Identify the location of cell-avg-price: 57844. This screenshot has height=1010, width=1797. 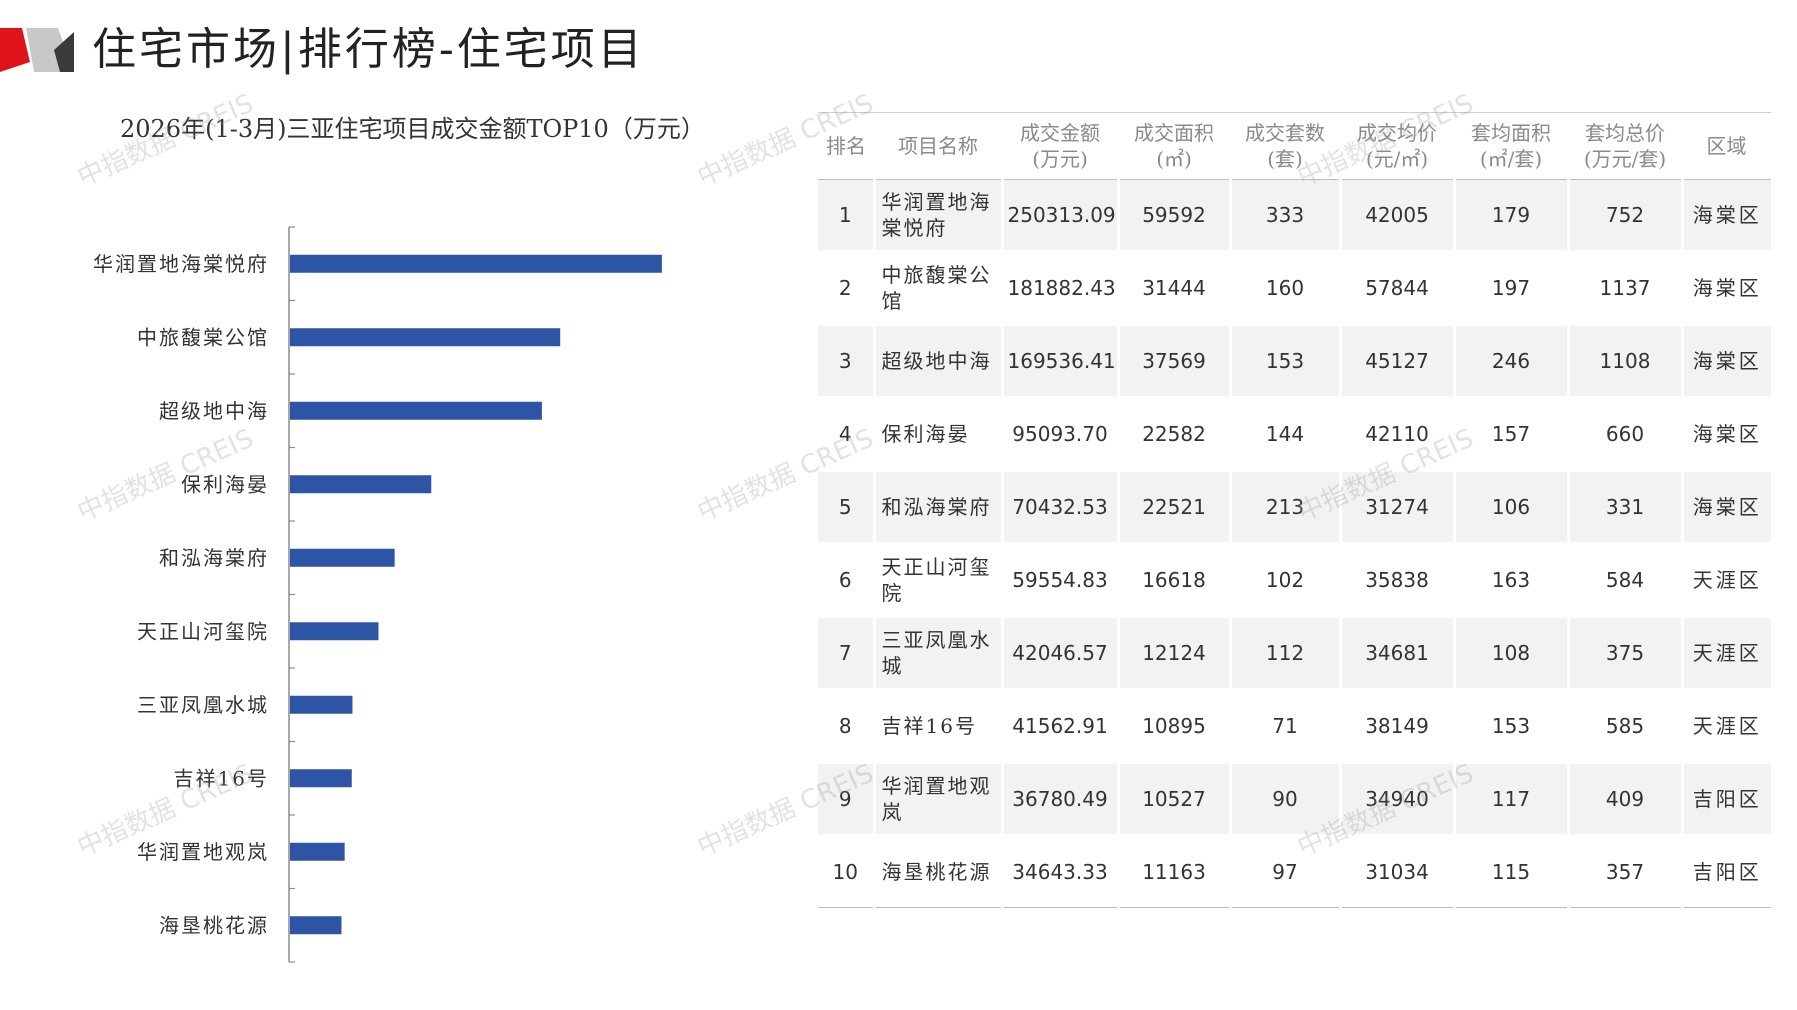
(1398, 288).